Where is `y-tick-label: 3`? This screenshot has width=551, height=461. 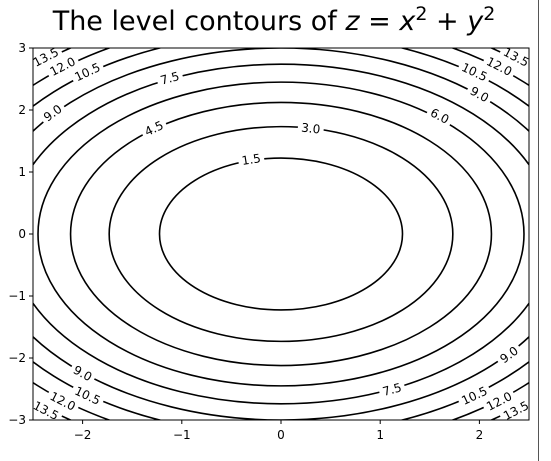
y-tick-label: 3 is located at coordinates (22, 48).